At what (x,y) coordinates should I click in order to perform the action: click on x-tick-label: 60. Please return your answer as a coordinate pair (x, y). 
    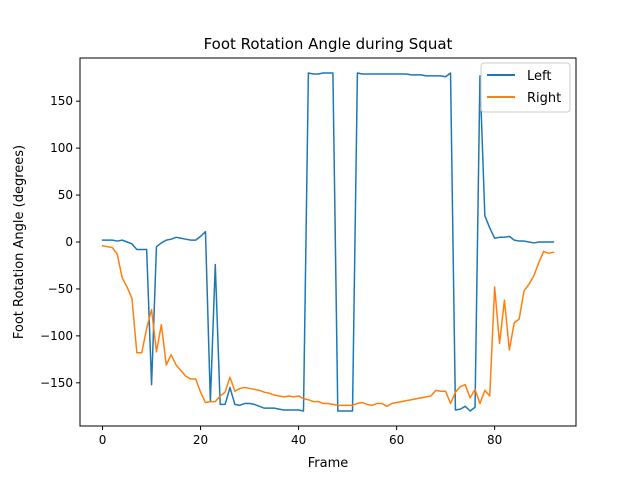
    Looking at the image, I should click on (396, 440).